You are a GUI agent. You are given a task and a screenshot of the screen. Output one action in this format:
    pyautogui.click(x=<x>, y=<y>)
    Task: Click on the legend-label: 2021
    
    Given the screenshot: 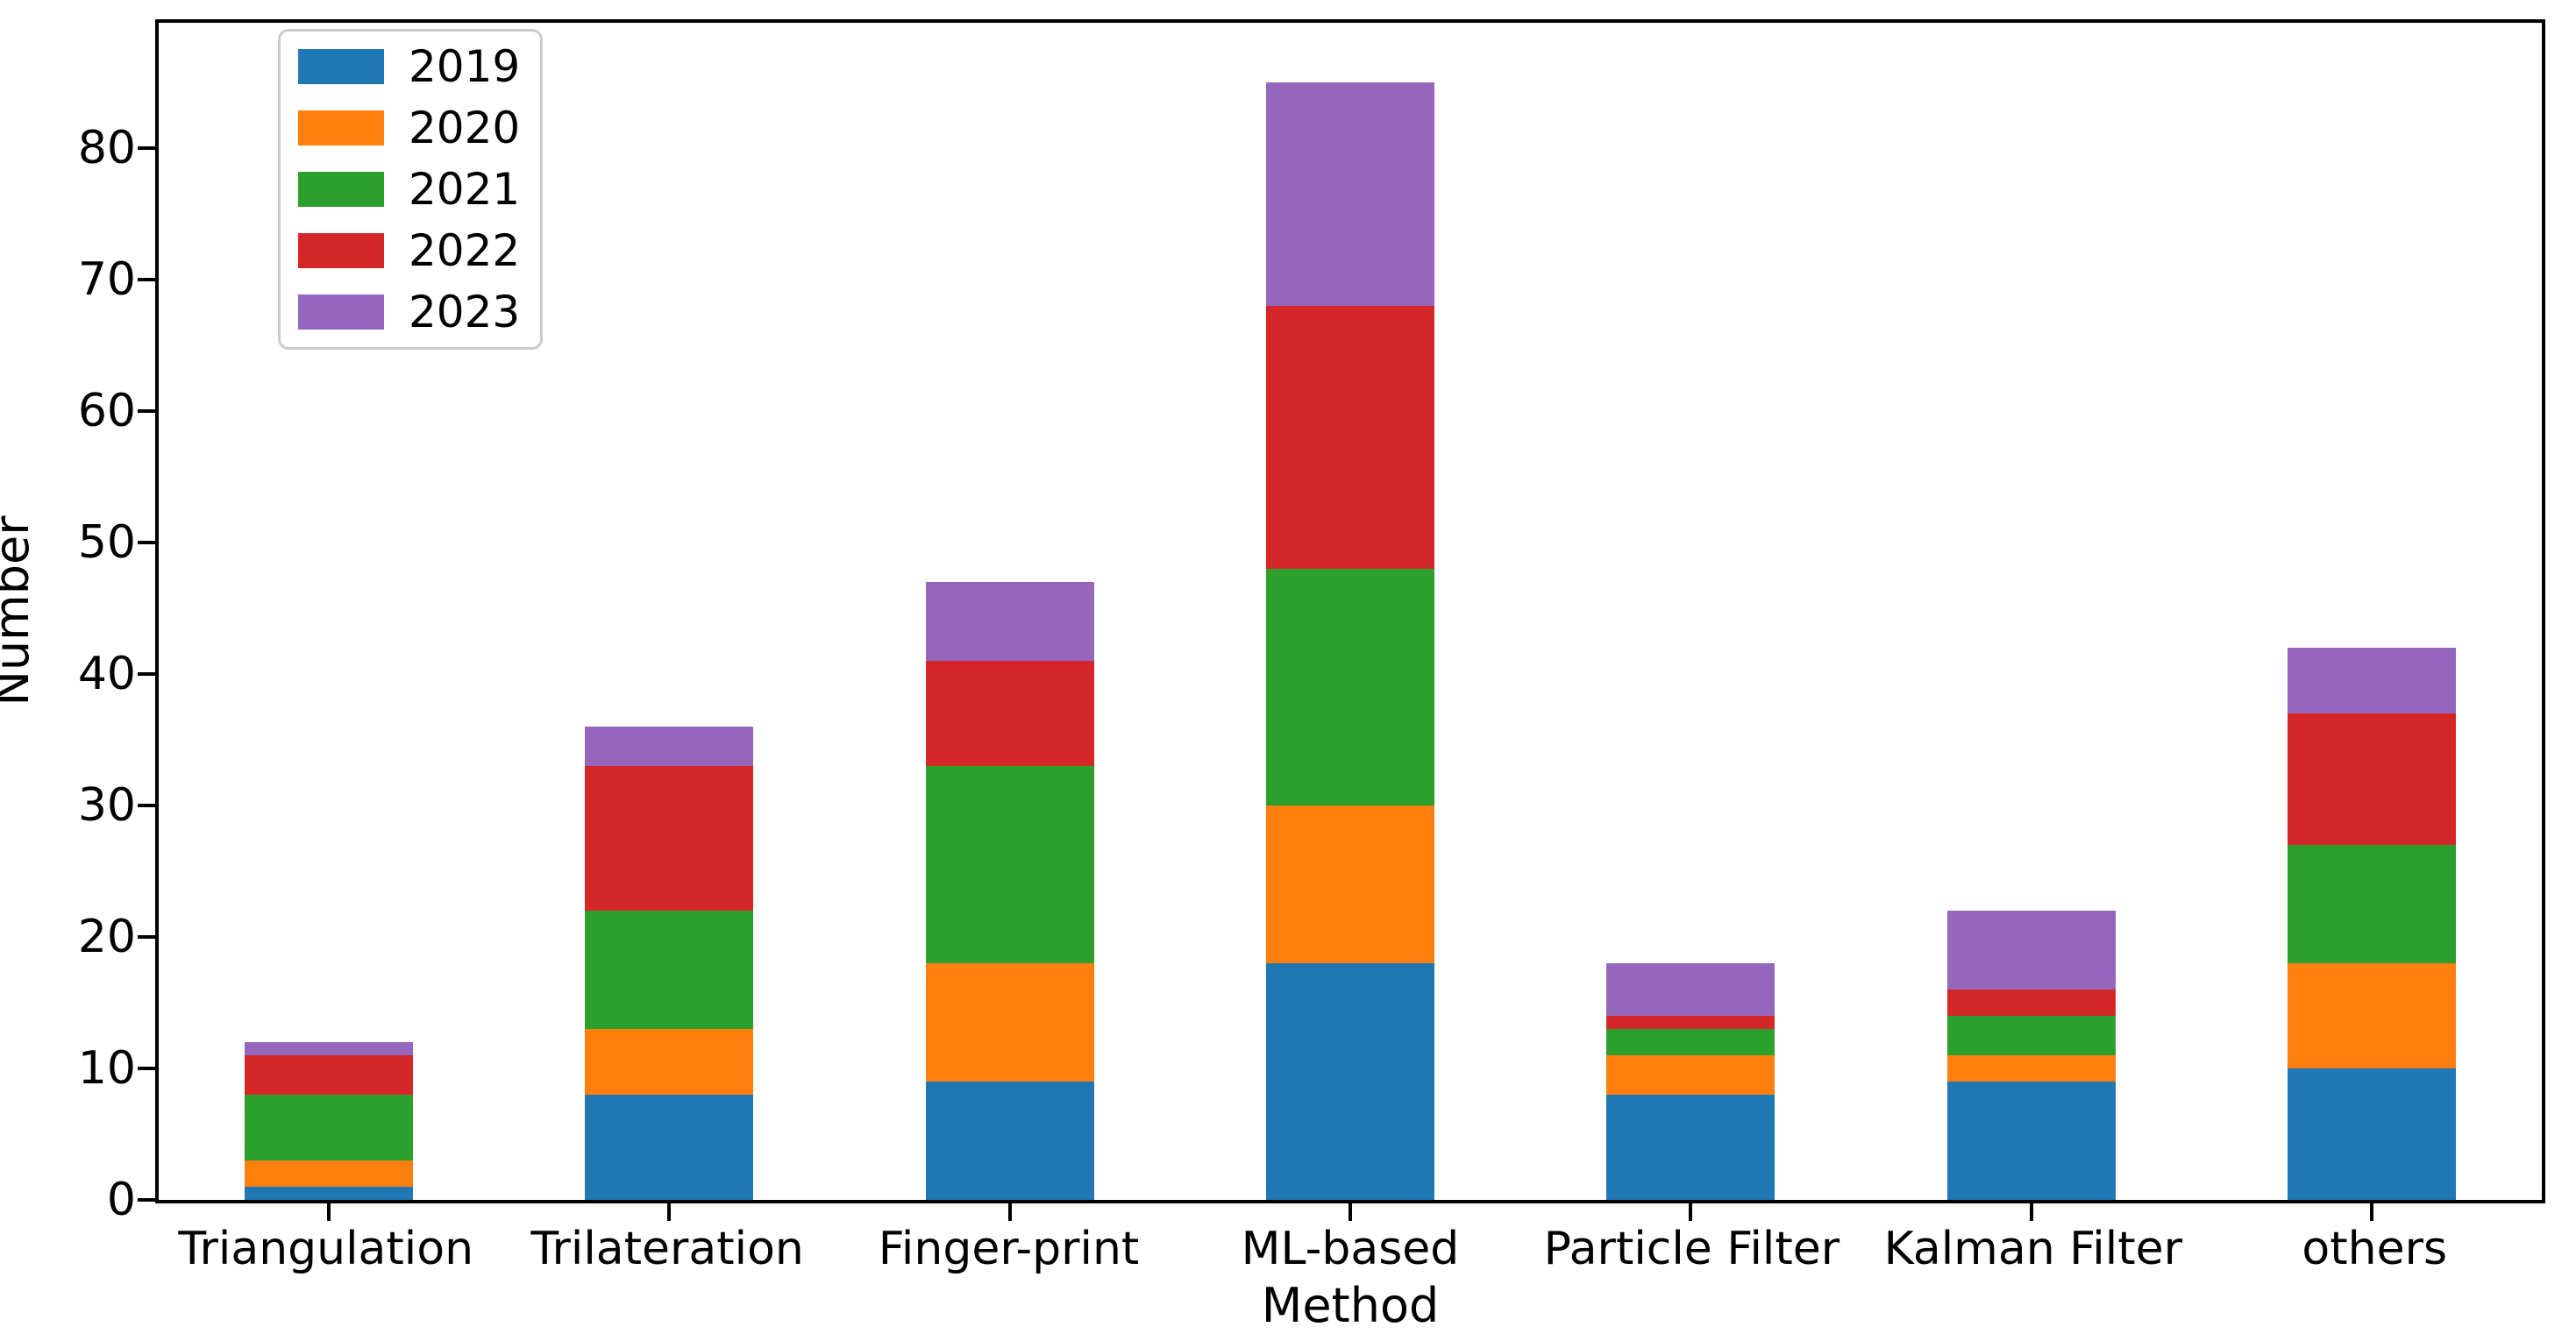 What is the action you would take?
    pyautogui.click(x=465, y=189)
    